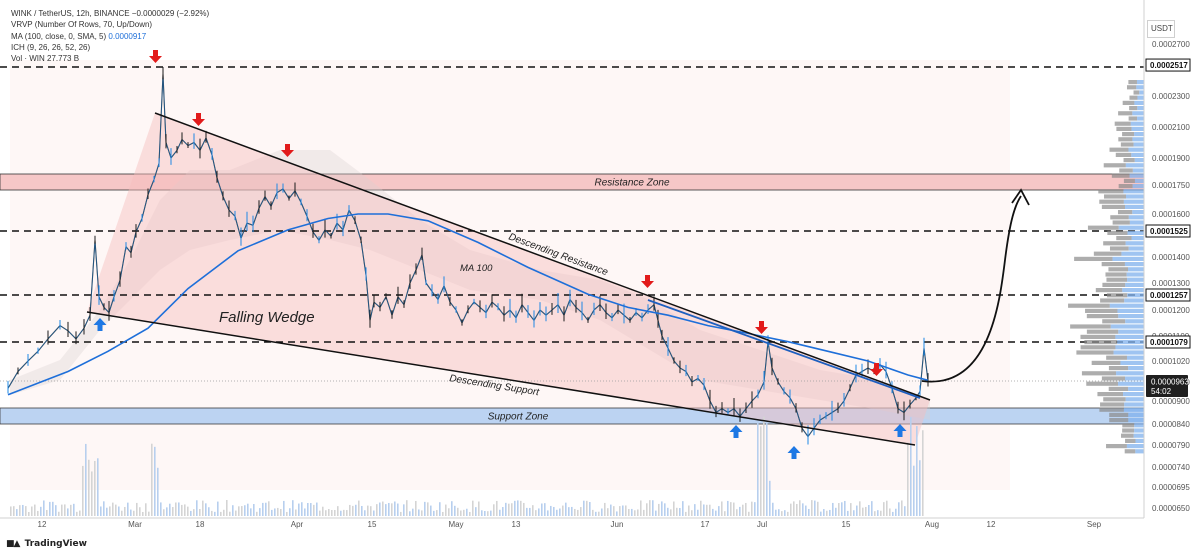 The image size is (1200, 555). Describe the element at coordinates (1171, 44) in the screenshot. I see `price-tick-label: 0.0002700` at that location.